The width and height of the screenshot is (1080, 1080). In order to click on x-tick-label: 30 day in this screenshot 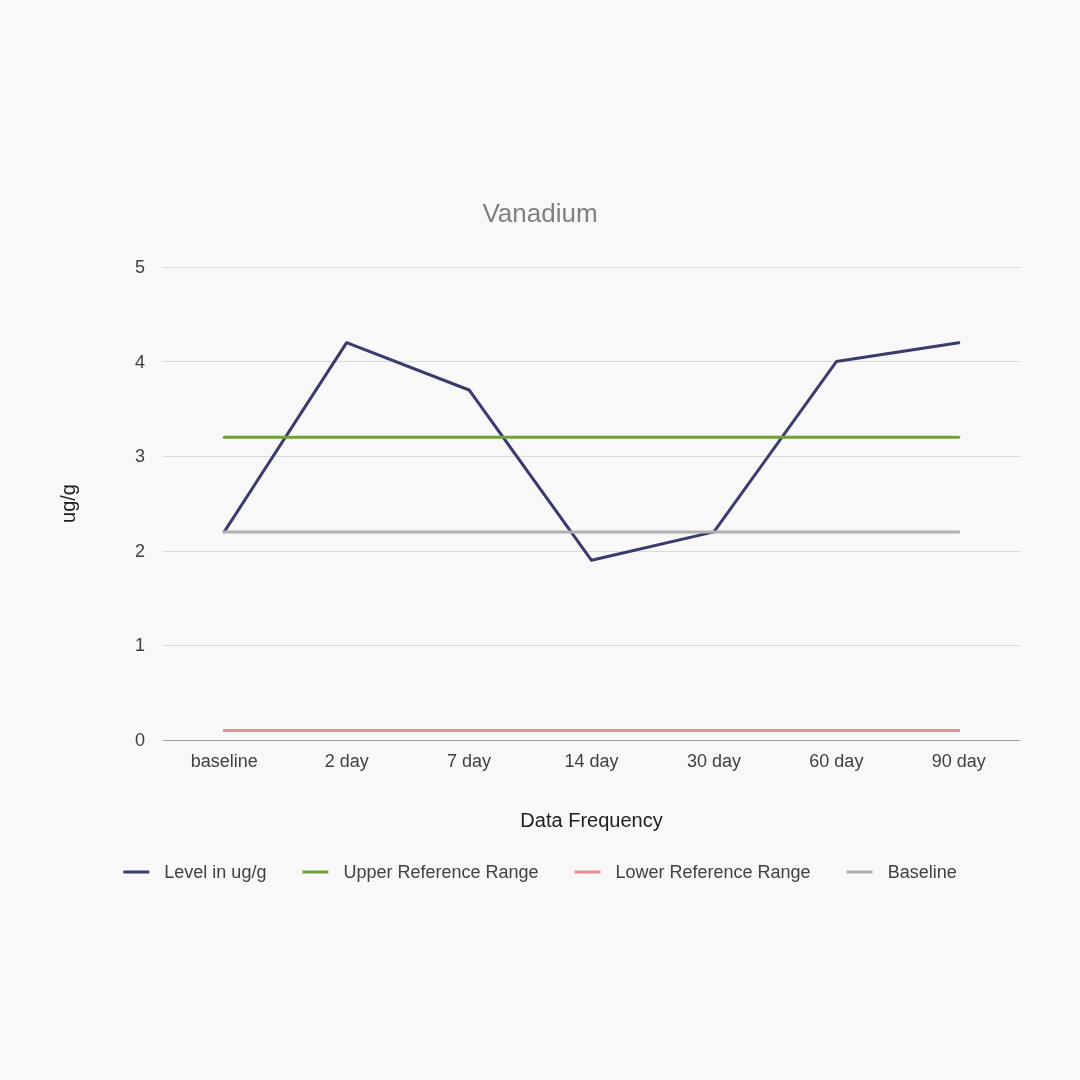, I will do `click(713, 761)`.